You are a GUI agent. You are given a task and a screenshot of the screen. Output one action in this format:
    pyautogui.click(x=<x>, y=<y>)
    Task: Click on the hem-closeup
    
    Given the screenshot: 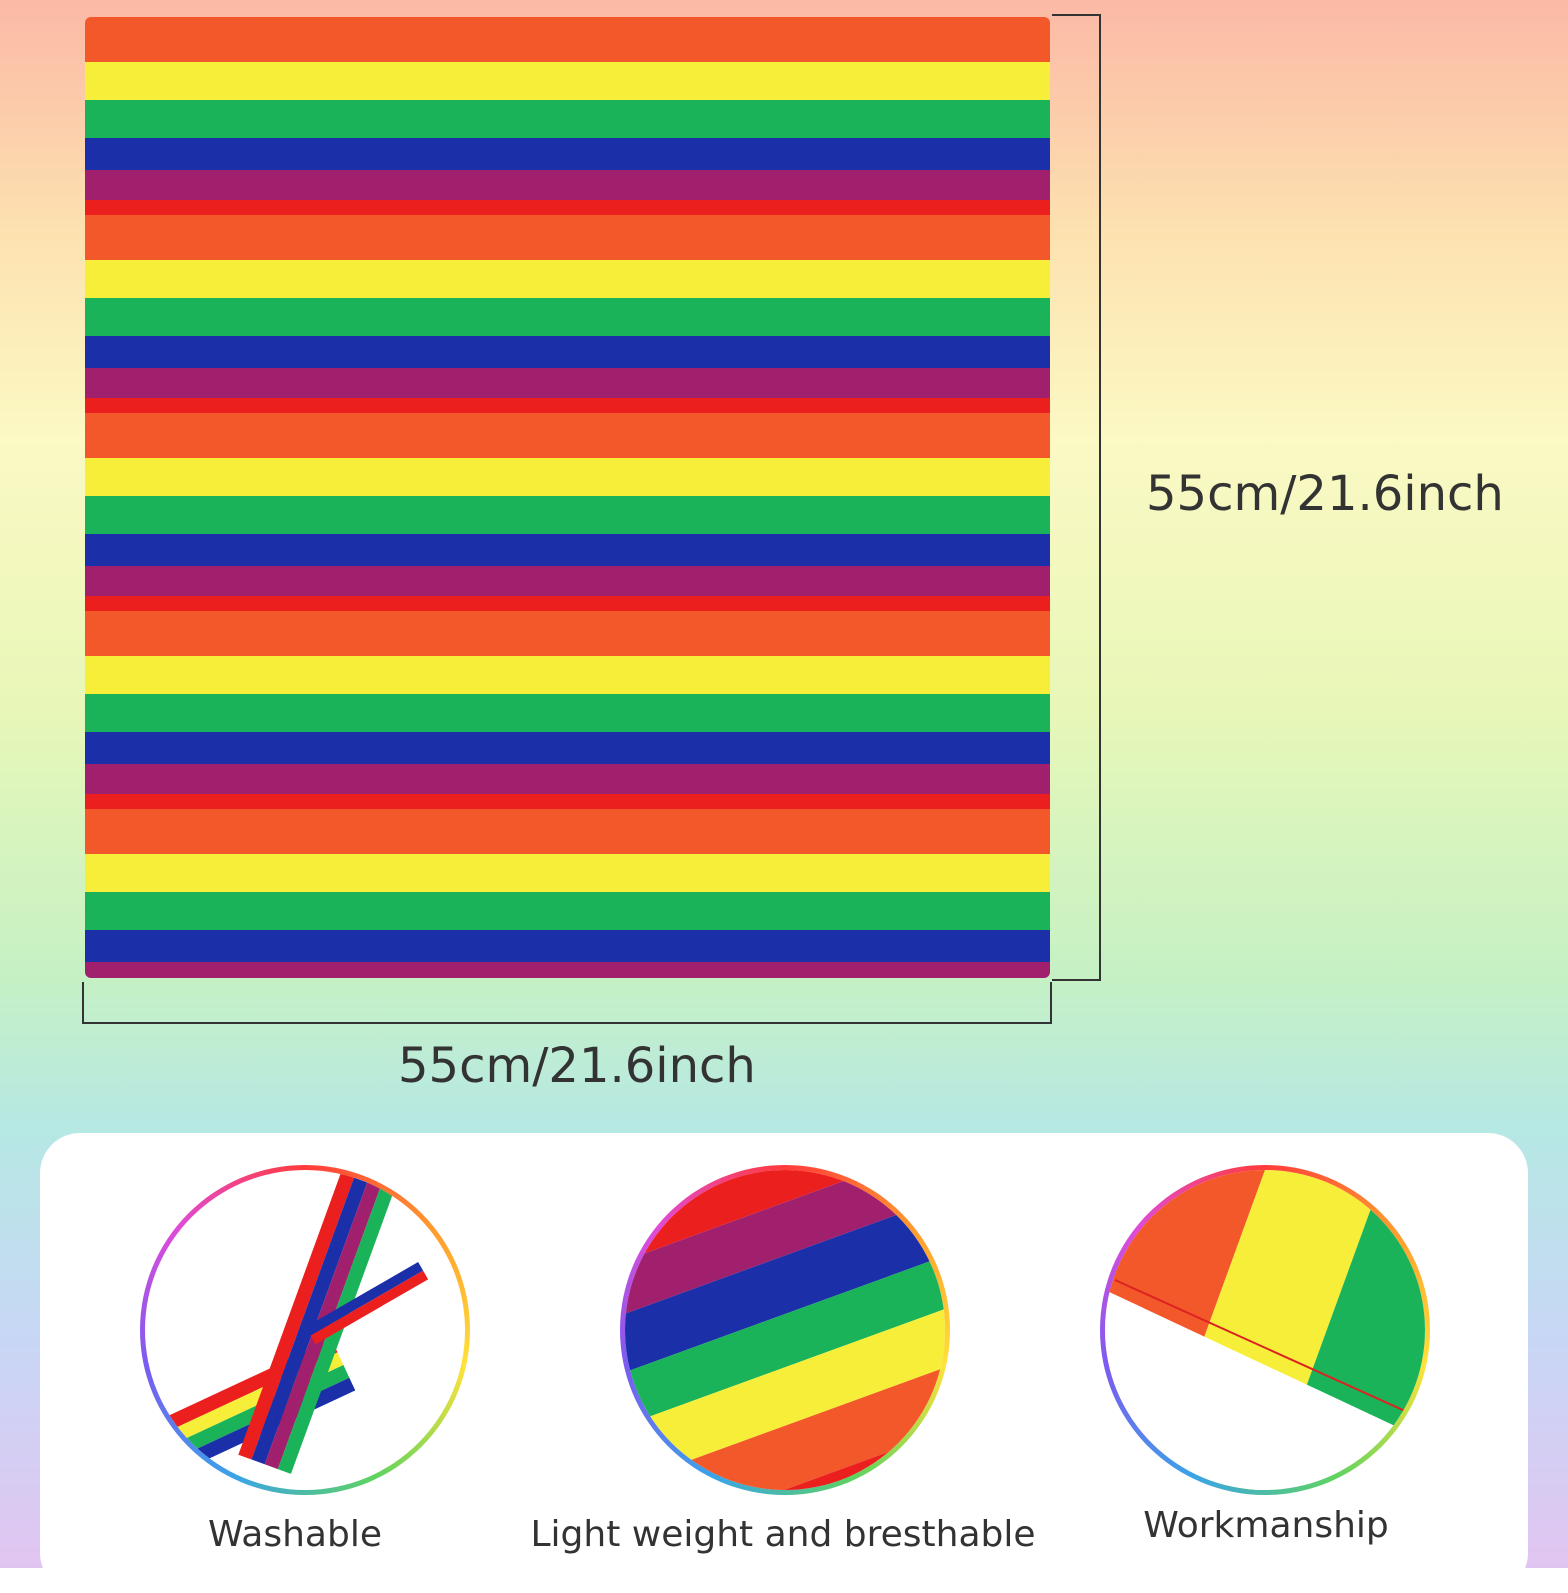 What is the action you would take?
    pyautogui.click(x=1265, y=1330)
    